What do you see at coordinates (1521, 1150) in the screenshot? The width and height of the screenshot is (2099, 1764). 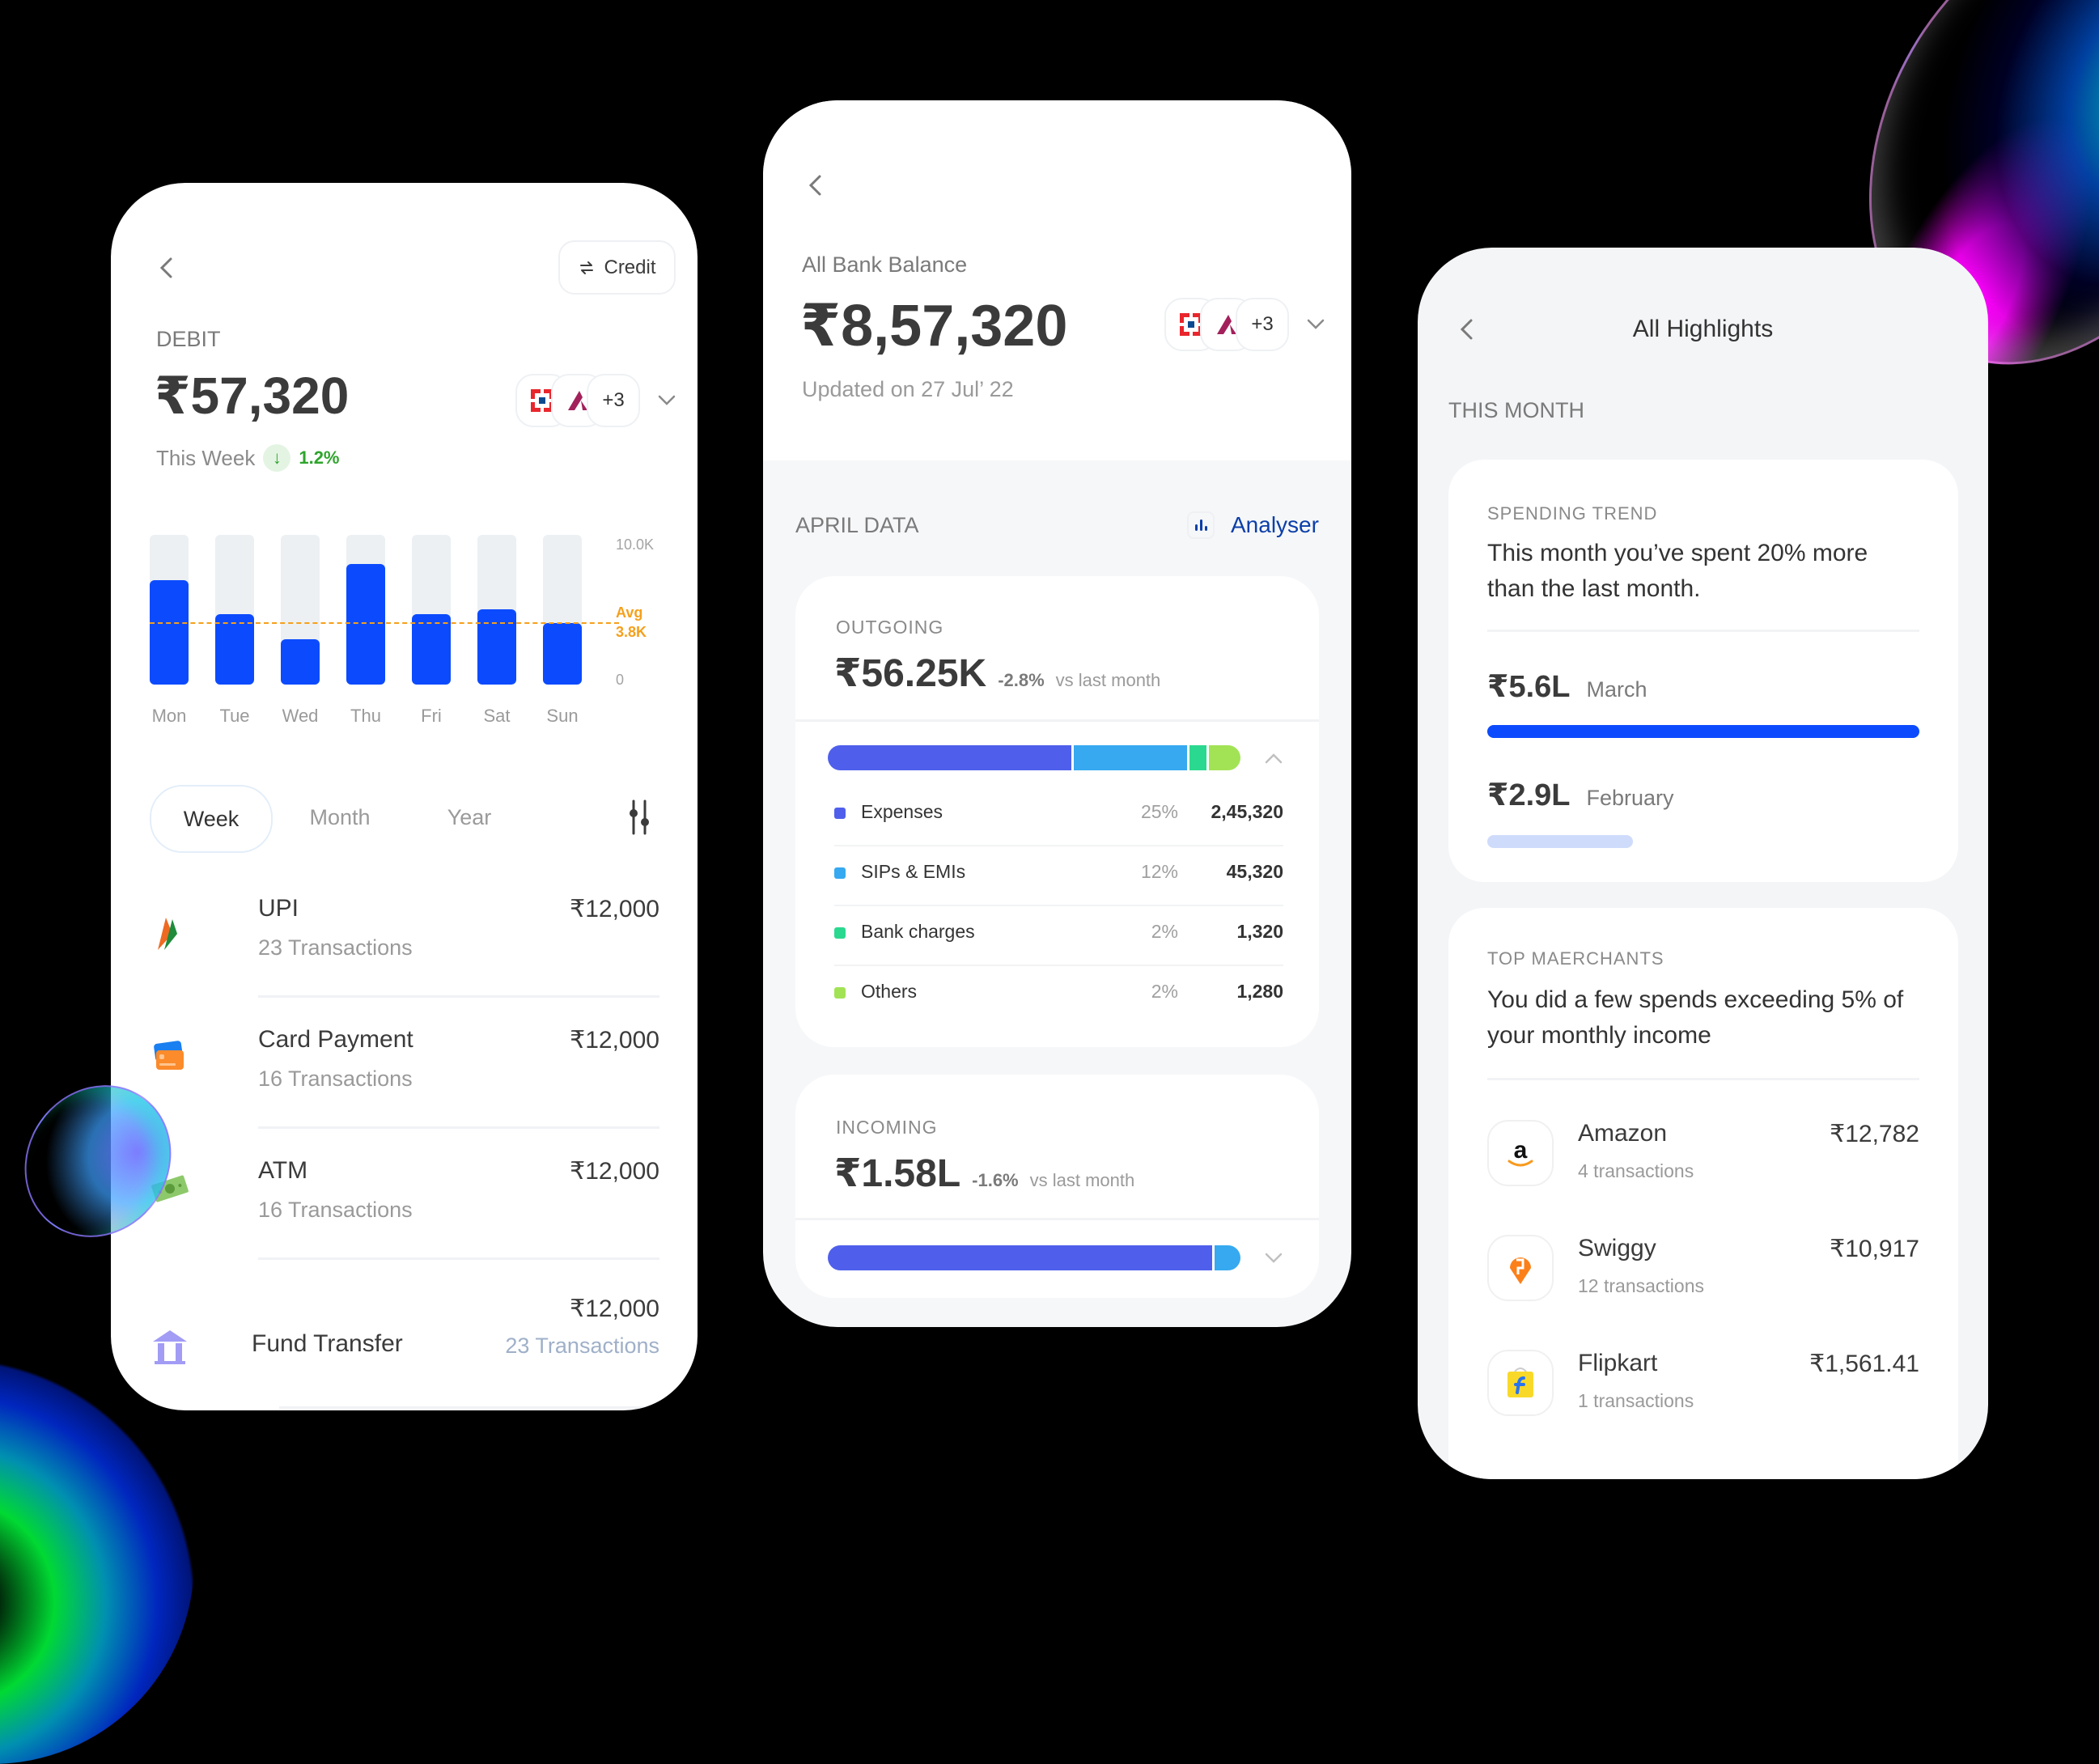 I see `svg-text: a` at bounding box center [1521, 1150].